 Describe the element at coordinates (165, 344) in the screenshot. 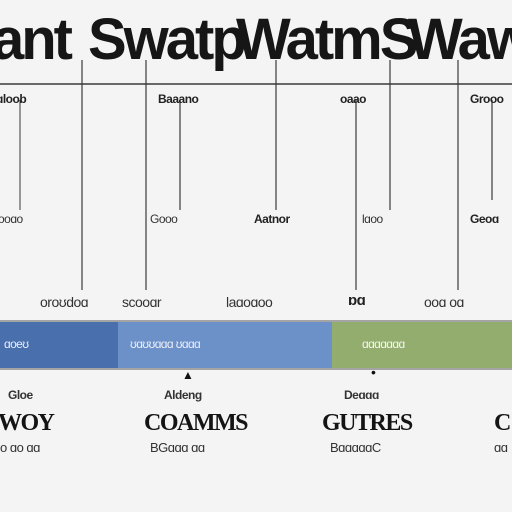

I see `band-label-2: ʊɑʊʊɑɑɑ ʊɑɑɑ` at that location.